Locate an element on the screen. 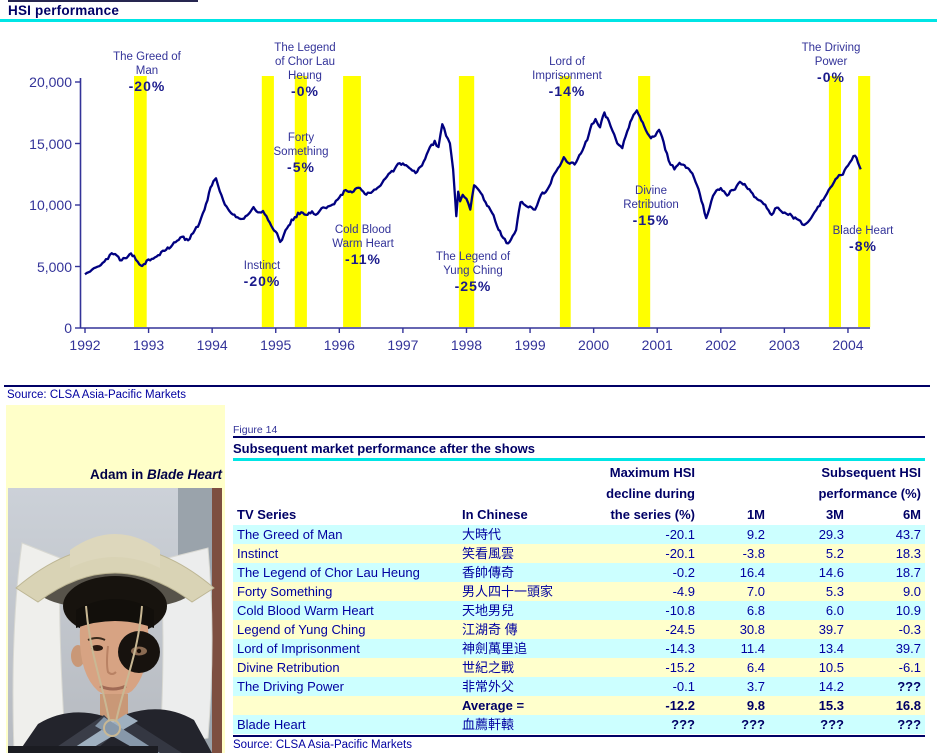 The width and height of the screenshot is (937, 753). cell-in-chinese: Average = is located at coordinates (493, 705).